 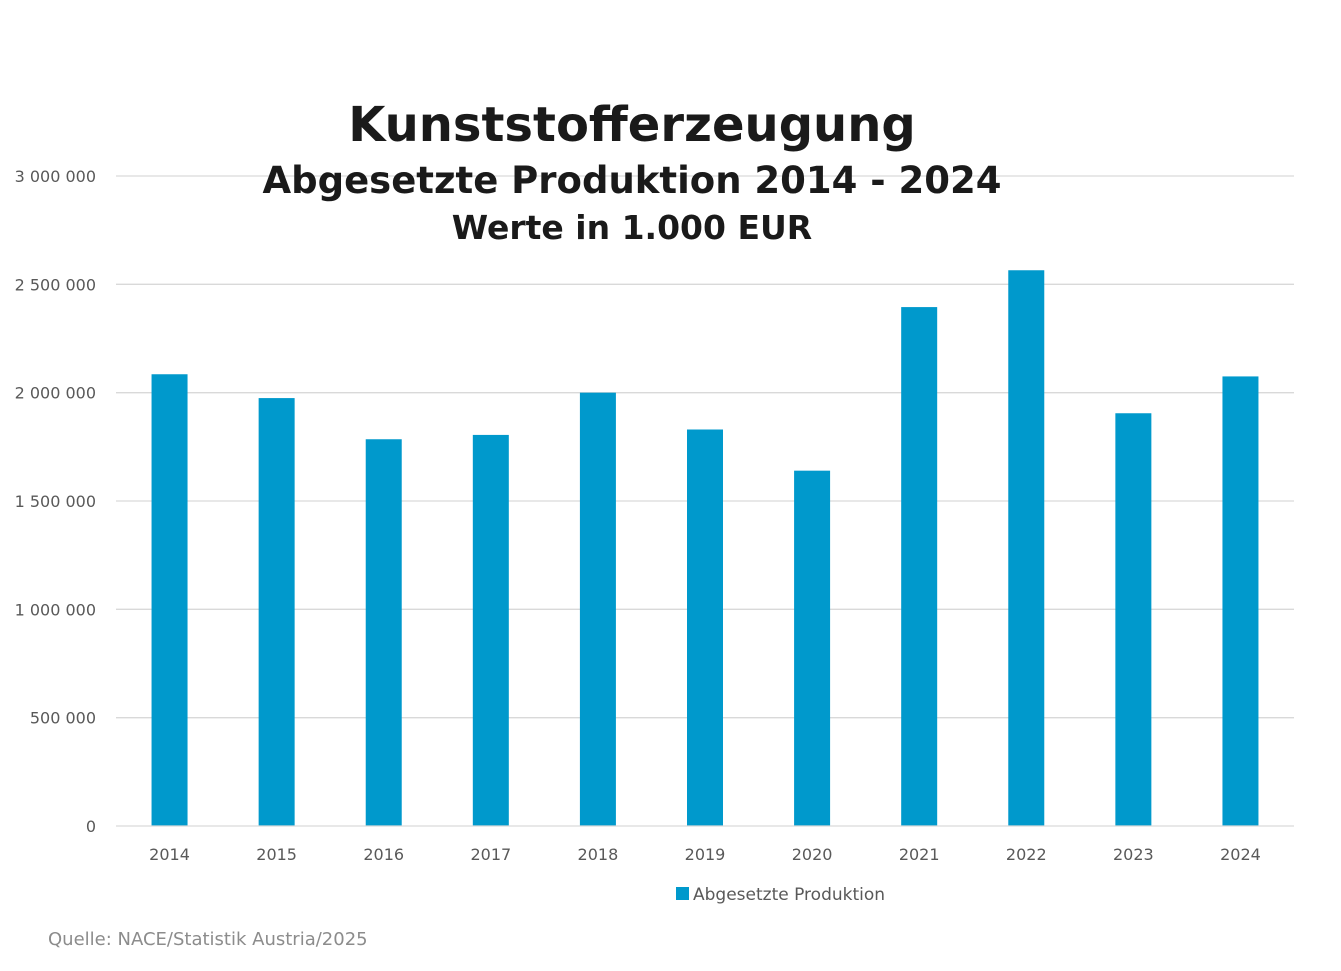 What do you see at coordinates (55, 393) in the screenshot?
I see `y-tick-label: 2 000 000` at bounding box center [55, 393].